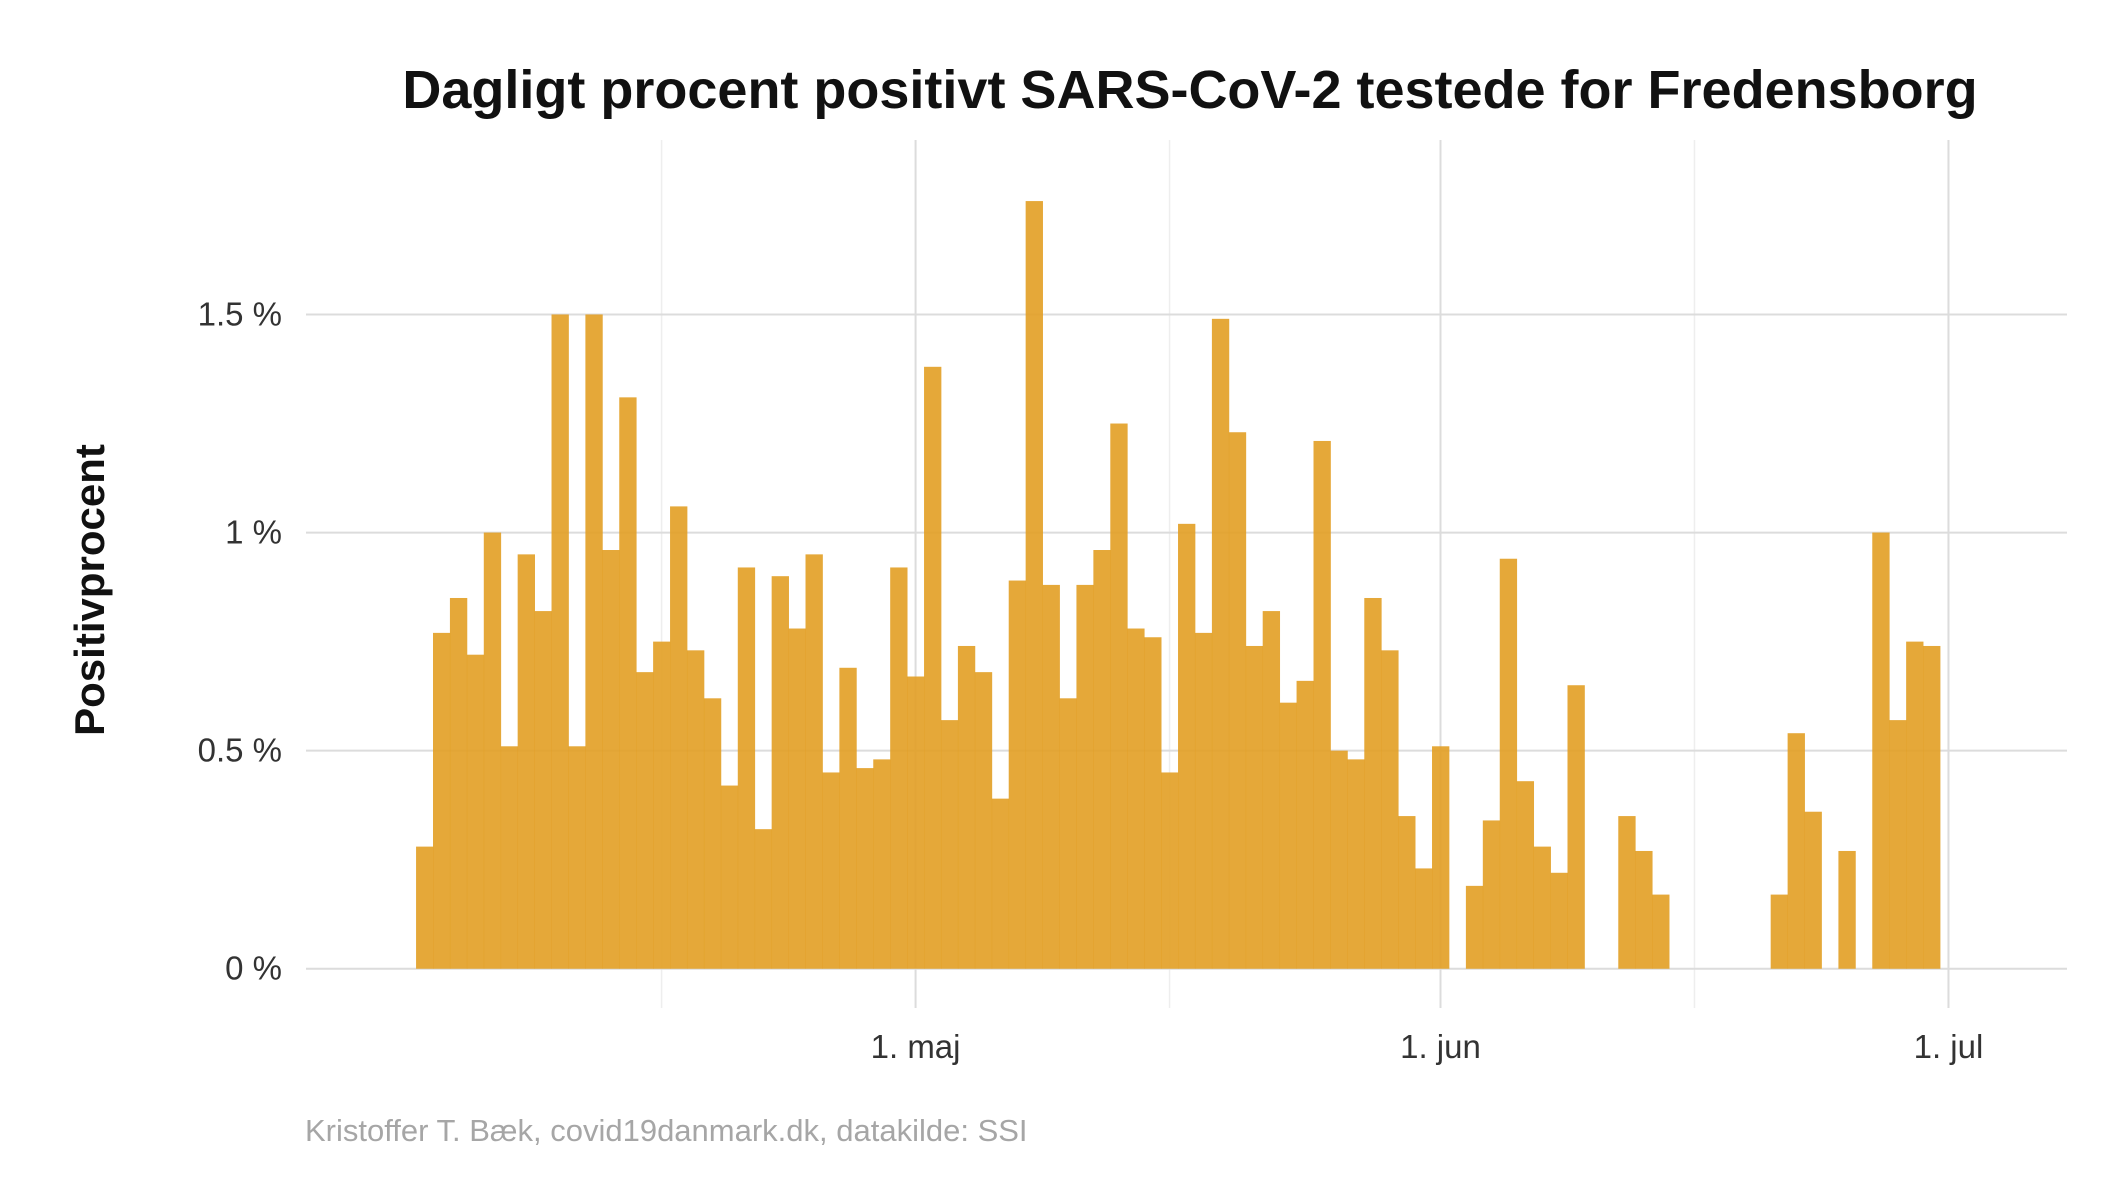  What do you see at coordinates (240, 640) in the screenshot?
I see `y-axis-ticks: 0 % 0.5 % 1 % 1.5 %` at bounding box center [240, 640].